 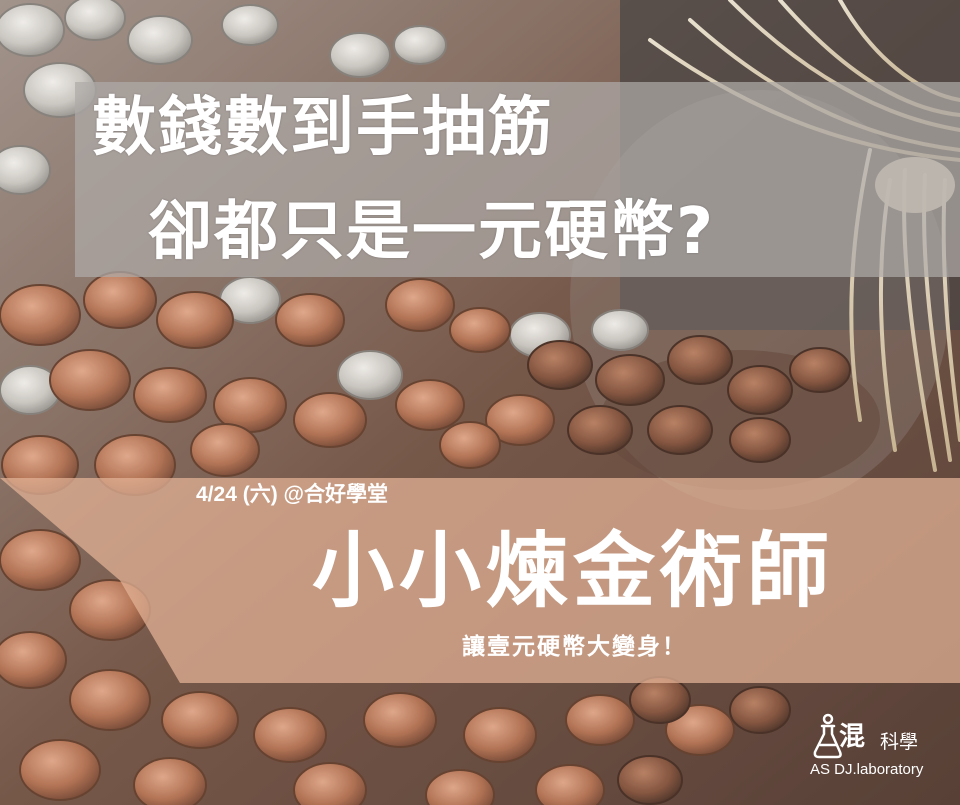 I want to click on logo-word: 混, so click(x=852, y=737).